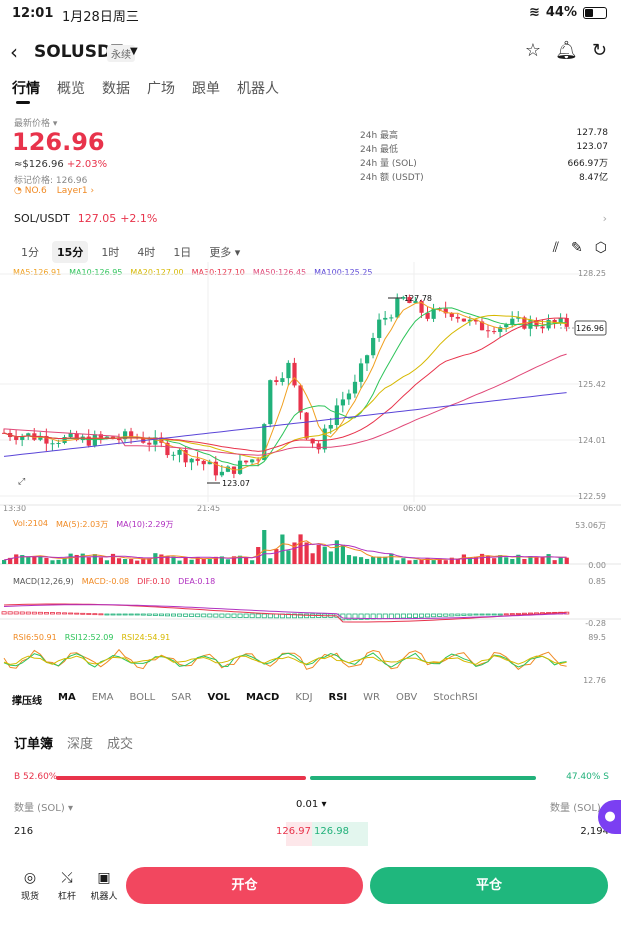 The height and width of the screenshot is (946, 621). What do you see at coordinates (97, 218) in the screenshot?
I see `spot-pair-price: 127.05` at bounding box center [97, 218].